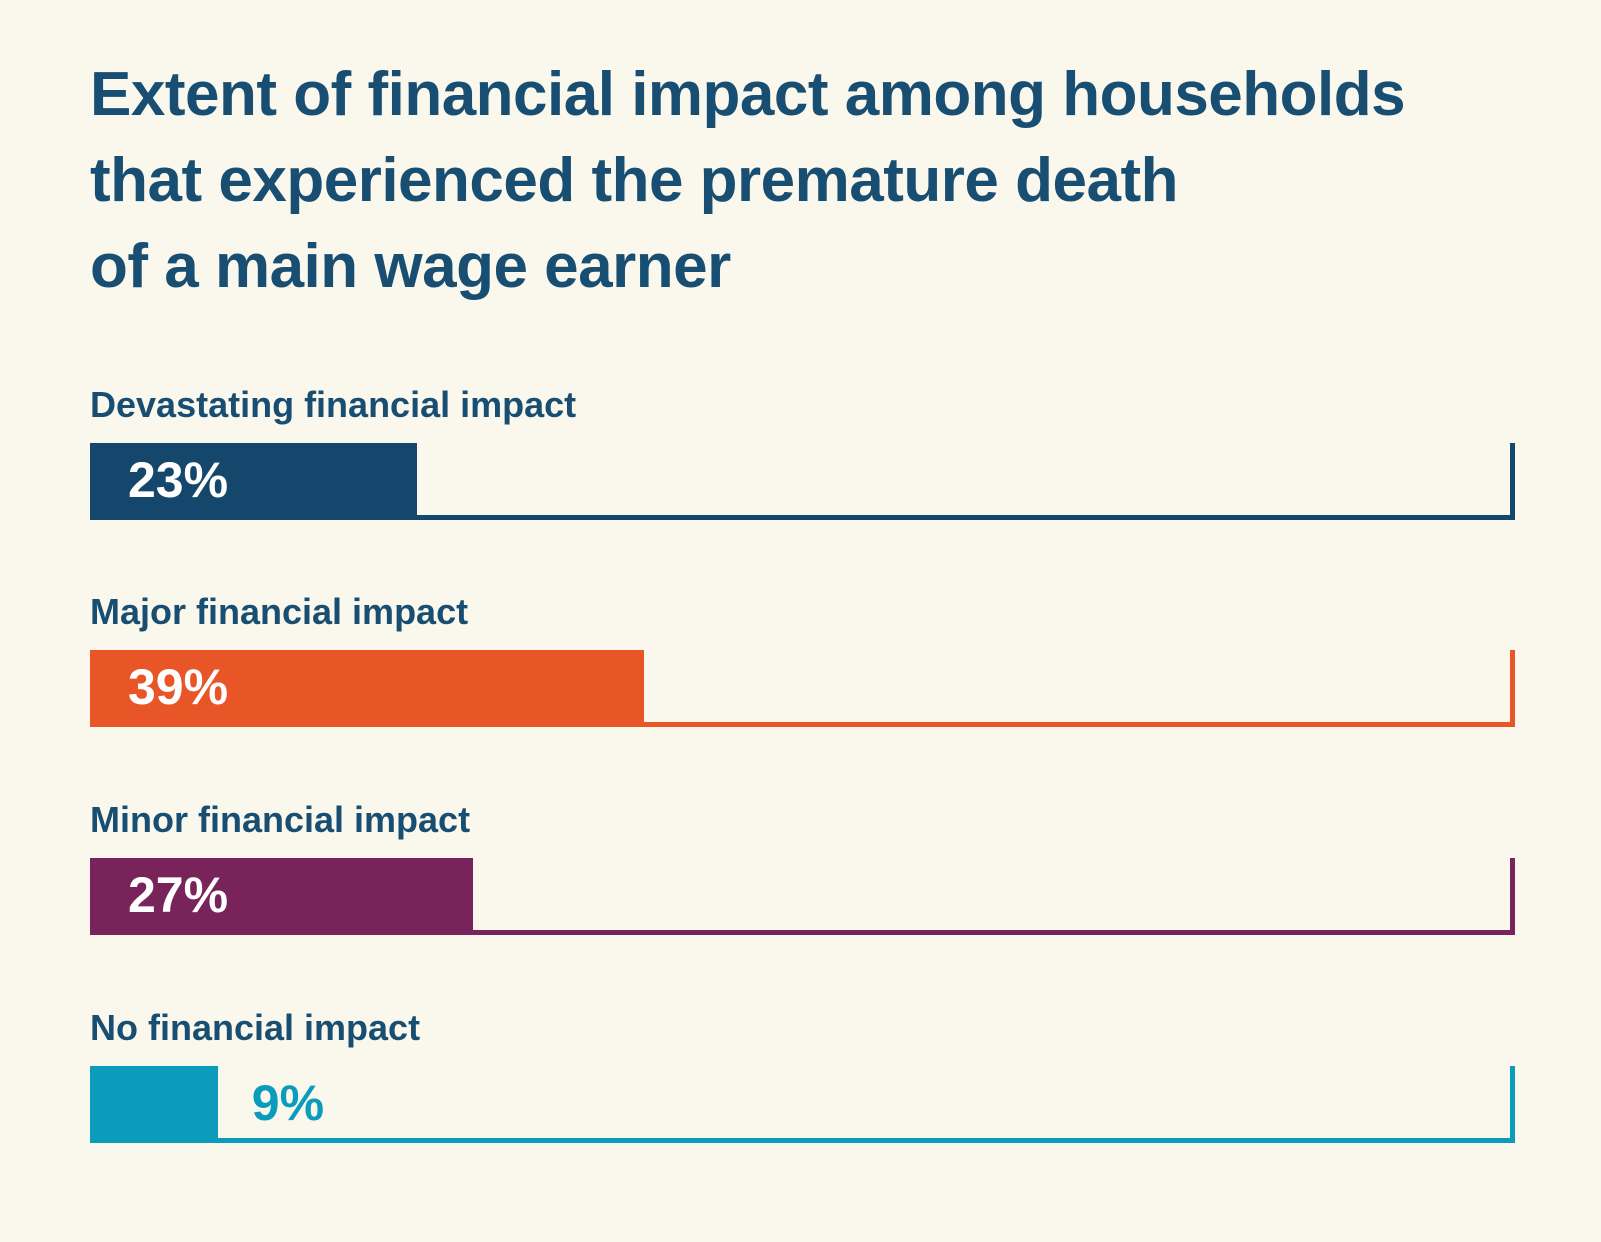 Image resolution: width=1601 pixels, height=1242 pixels. What do you see at coordinates (333, 404) in the screenshot?
I see `bar-category-label: Devastating financial impact` at bounding box center [333, 404].